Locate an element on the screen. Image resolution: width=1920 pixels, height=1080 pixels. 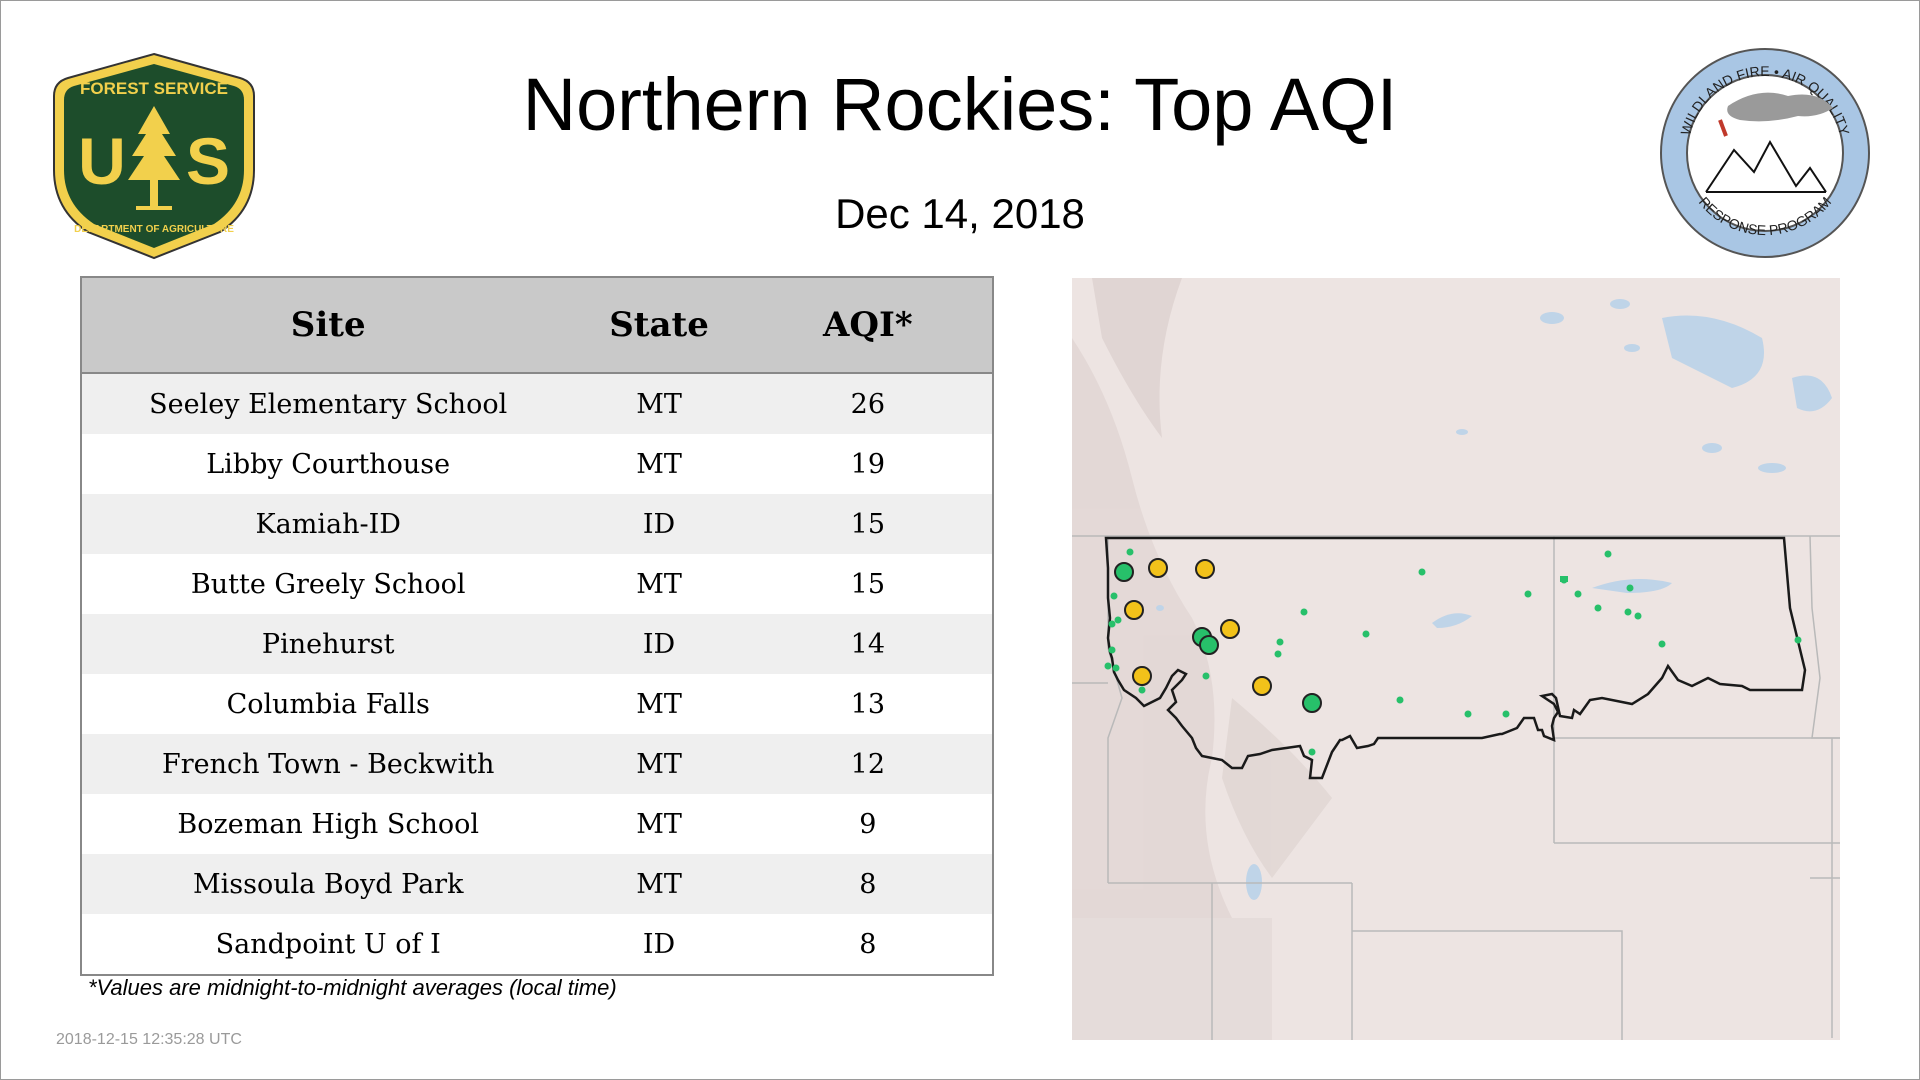
region-outline is located at coordinates (1455, 658).